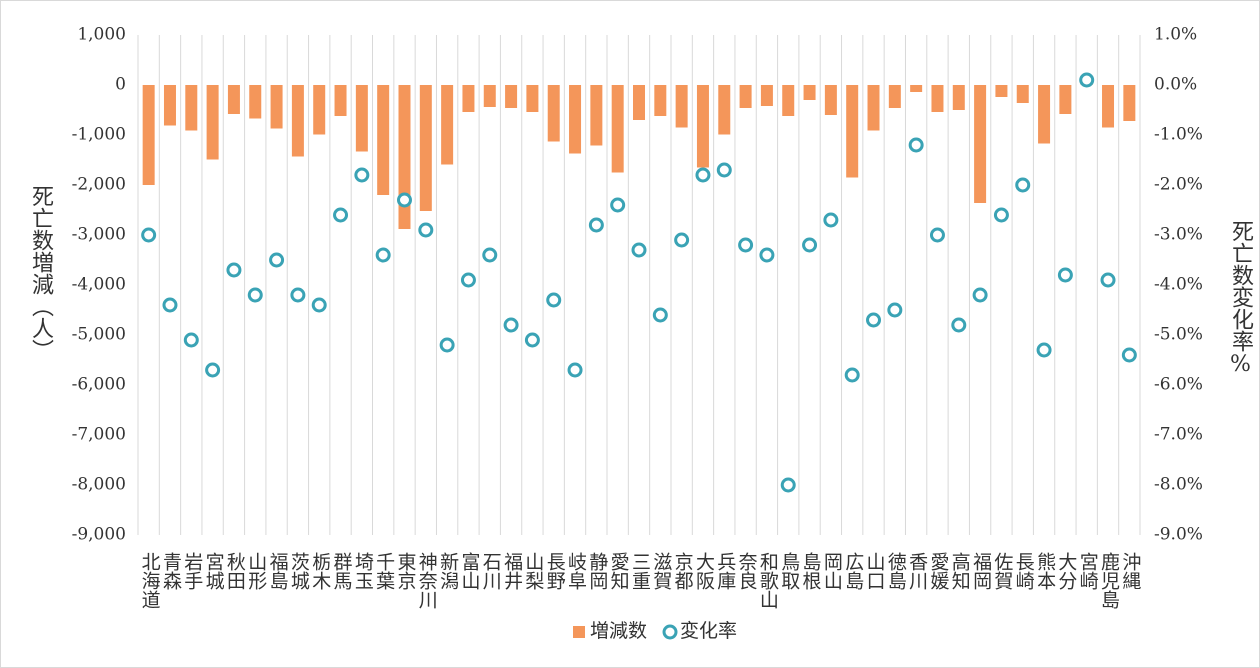 The width and height of the screenshot is (1260, 668). What do you see at coordinates (960, 571) in the screenshot?
I see `x-tick-label: 高知` at bounding box center [960, 571].